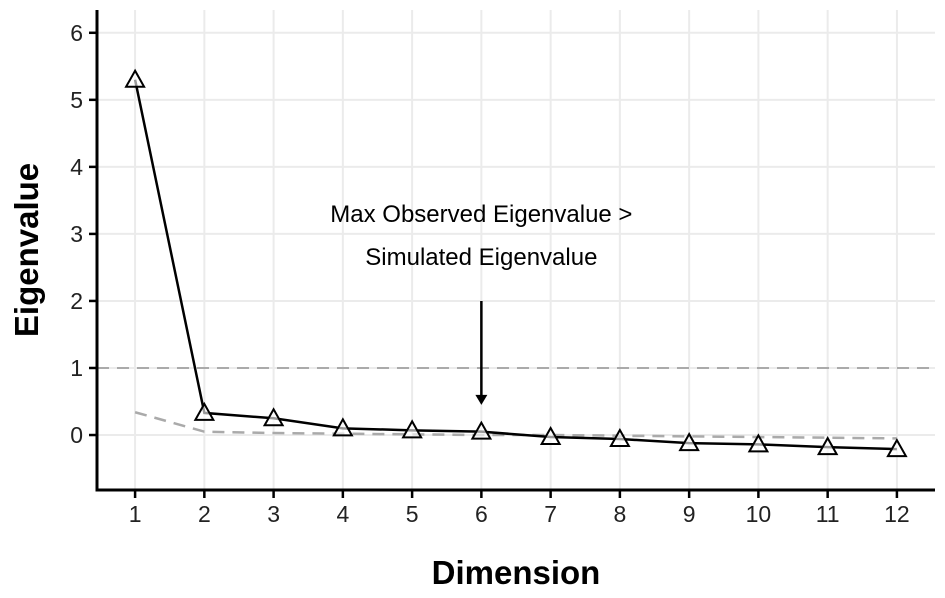  What do you see at coordinates (76, 100) in the screenshot?
I see `y-tick-label: 5` at bounding box center [76, 100].